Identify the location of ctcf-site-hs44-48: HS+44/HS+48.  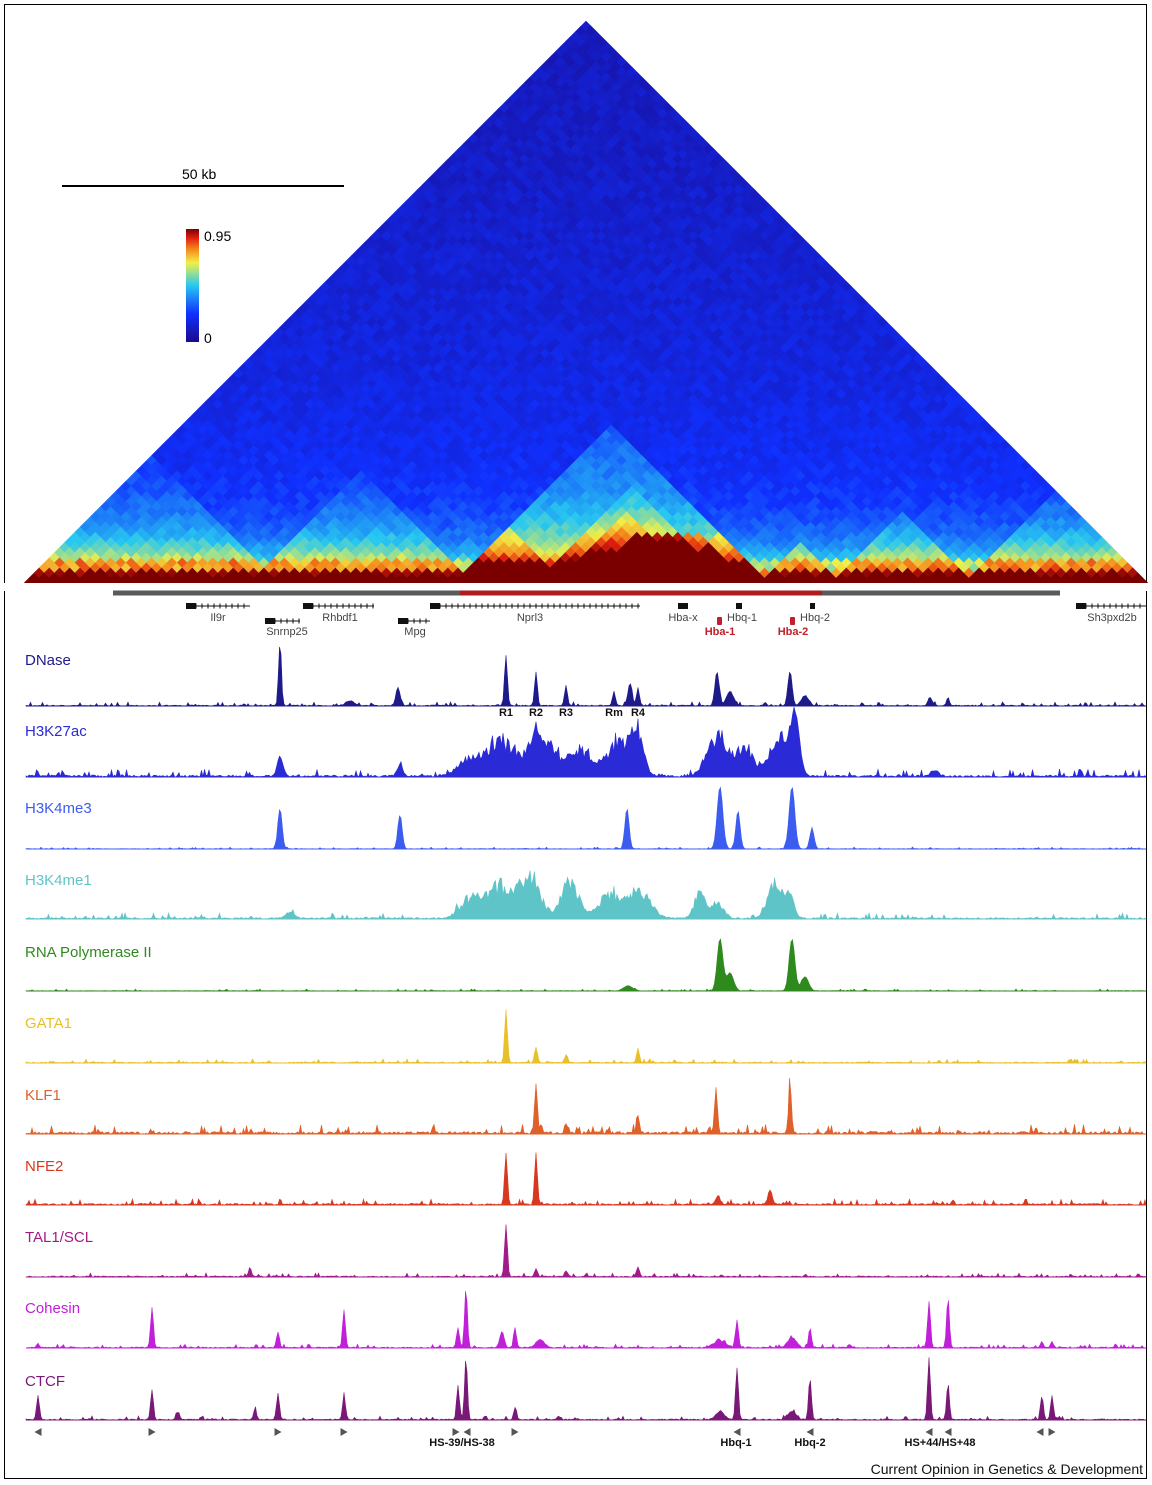
(940, 1443).